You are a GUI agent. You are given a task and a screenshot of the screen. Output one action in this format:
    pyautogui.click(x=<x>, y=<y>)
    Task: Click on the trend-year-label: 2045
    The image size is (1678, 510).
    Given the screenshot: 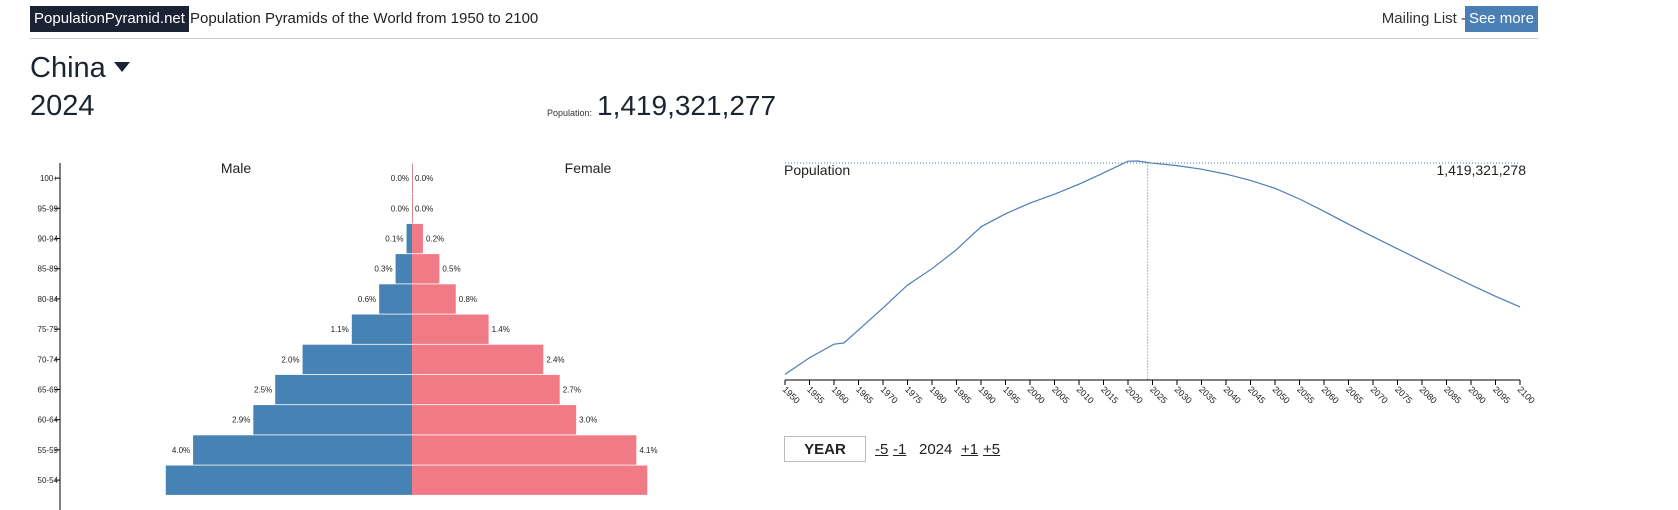 What is the action you would take?
    pyautogui.click(x=1256, y=394)
    